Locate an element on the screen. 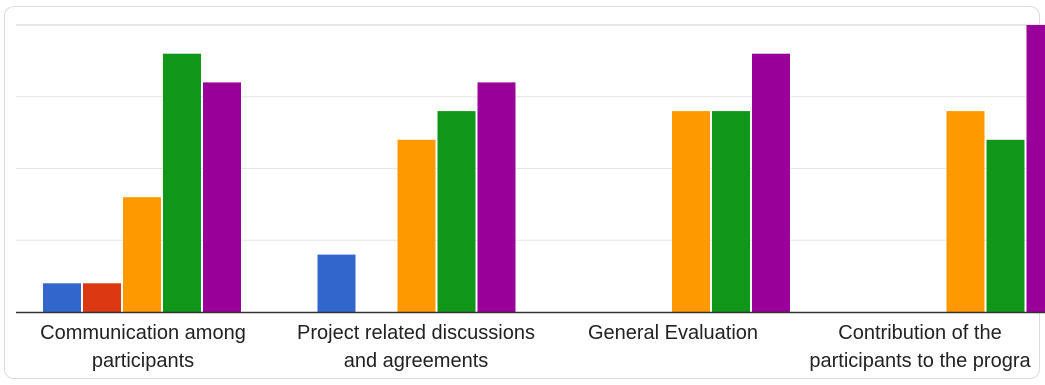 This screenshot has height=385, width=1045. x-tick-label: participants to the progra is located at coordinates (920, 361).